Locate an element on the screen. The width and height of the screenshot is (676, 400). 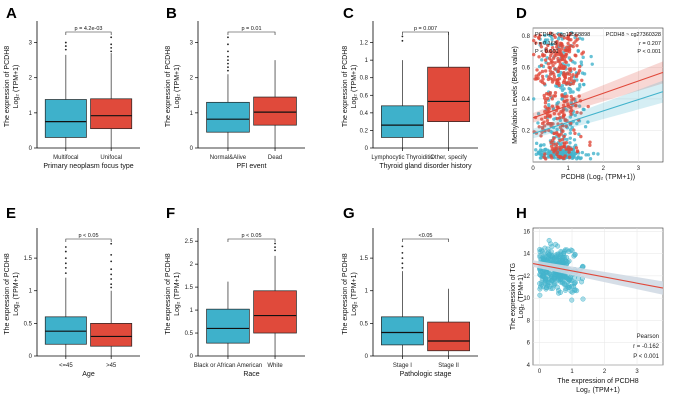
panel-B-category-2: Dead is located at coordinates (275, 158).